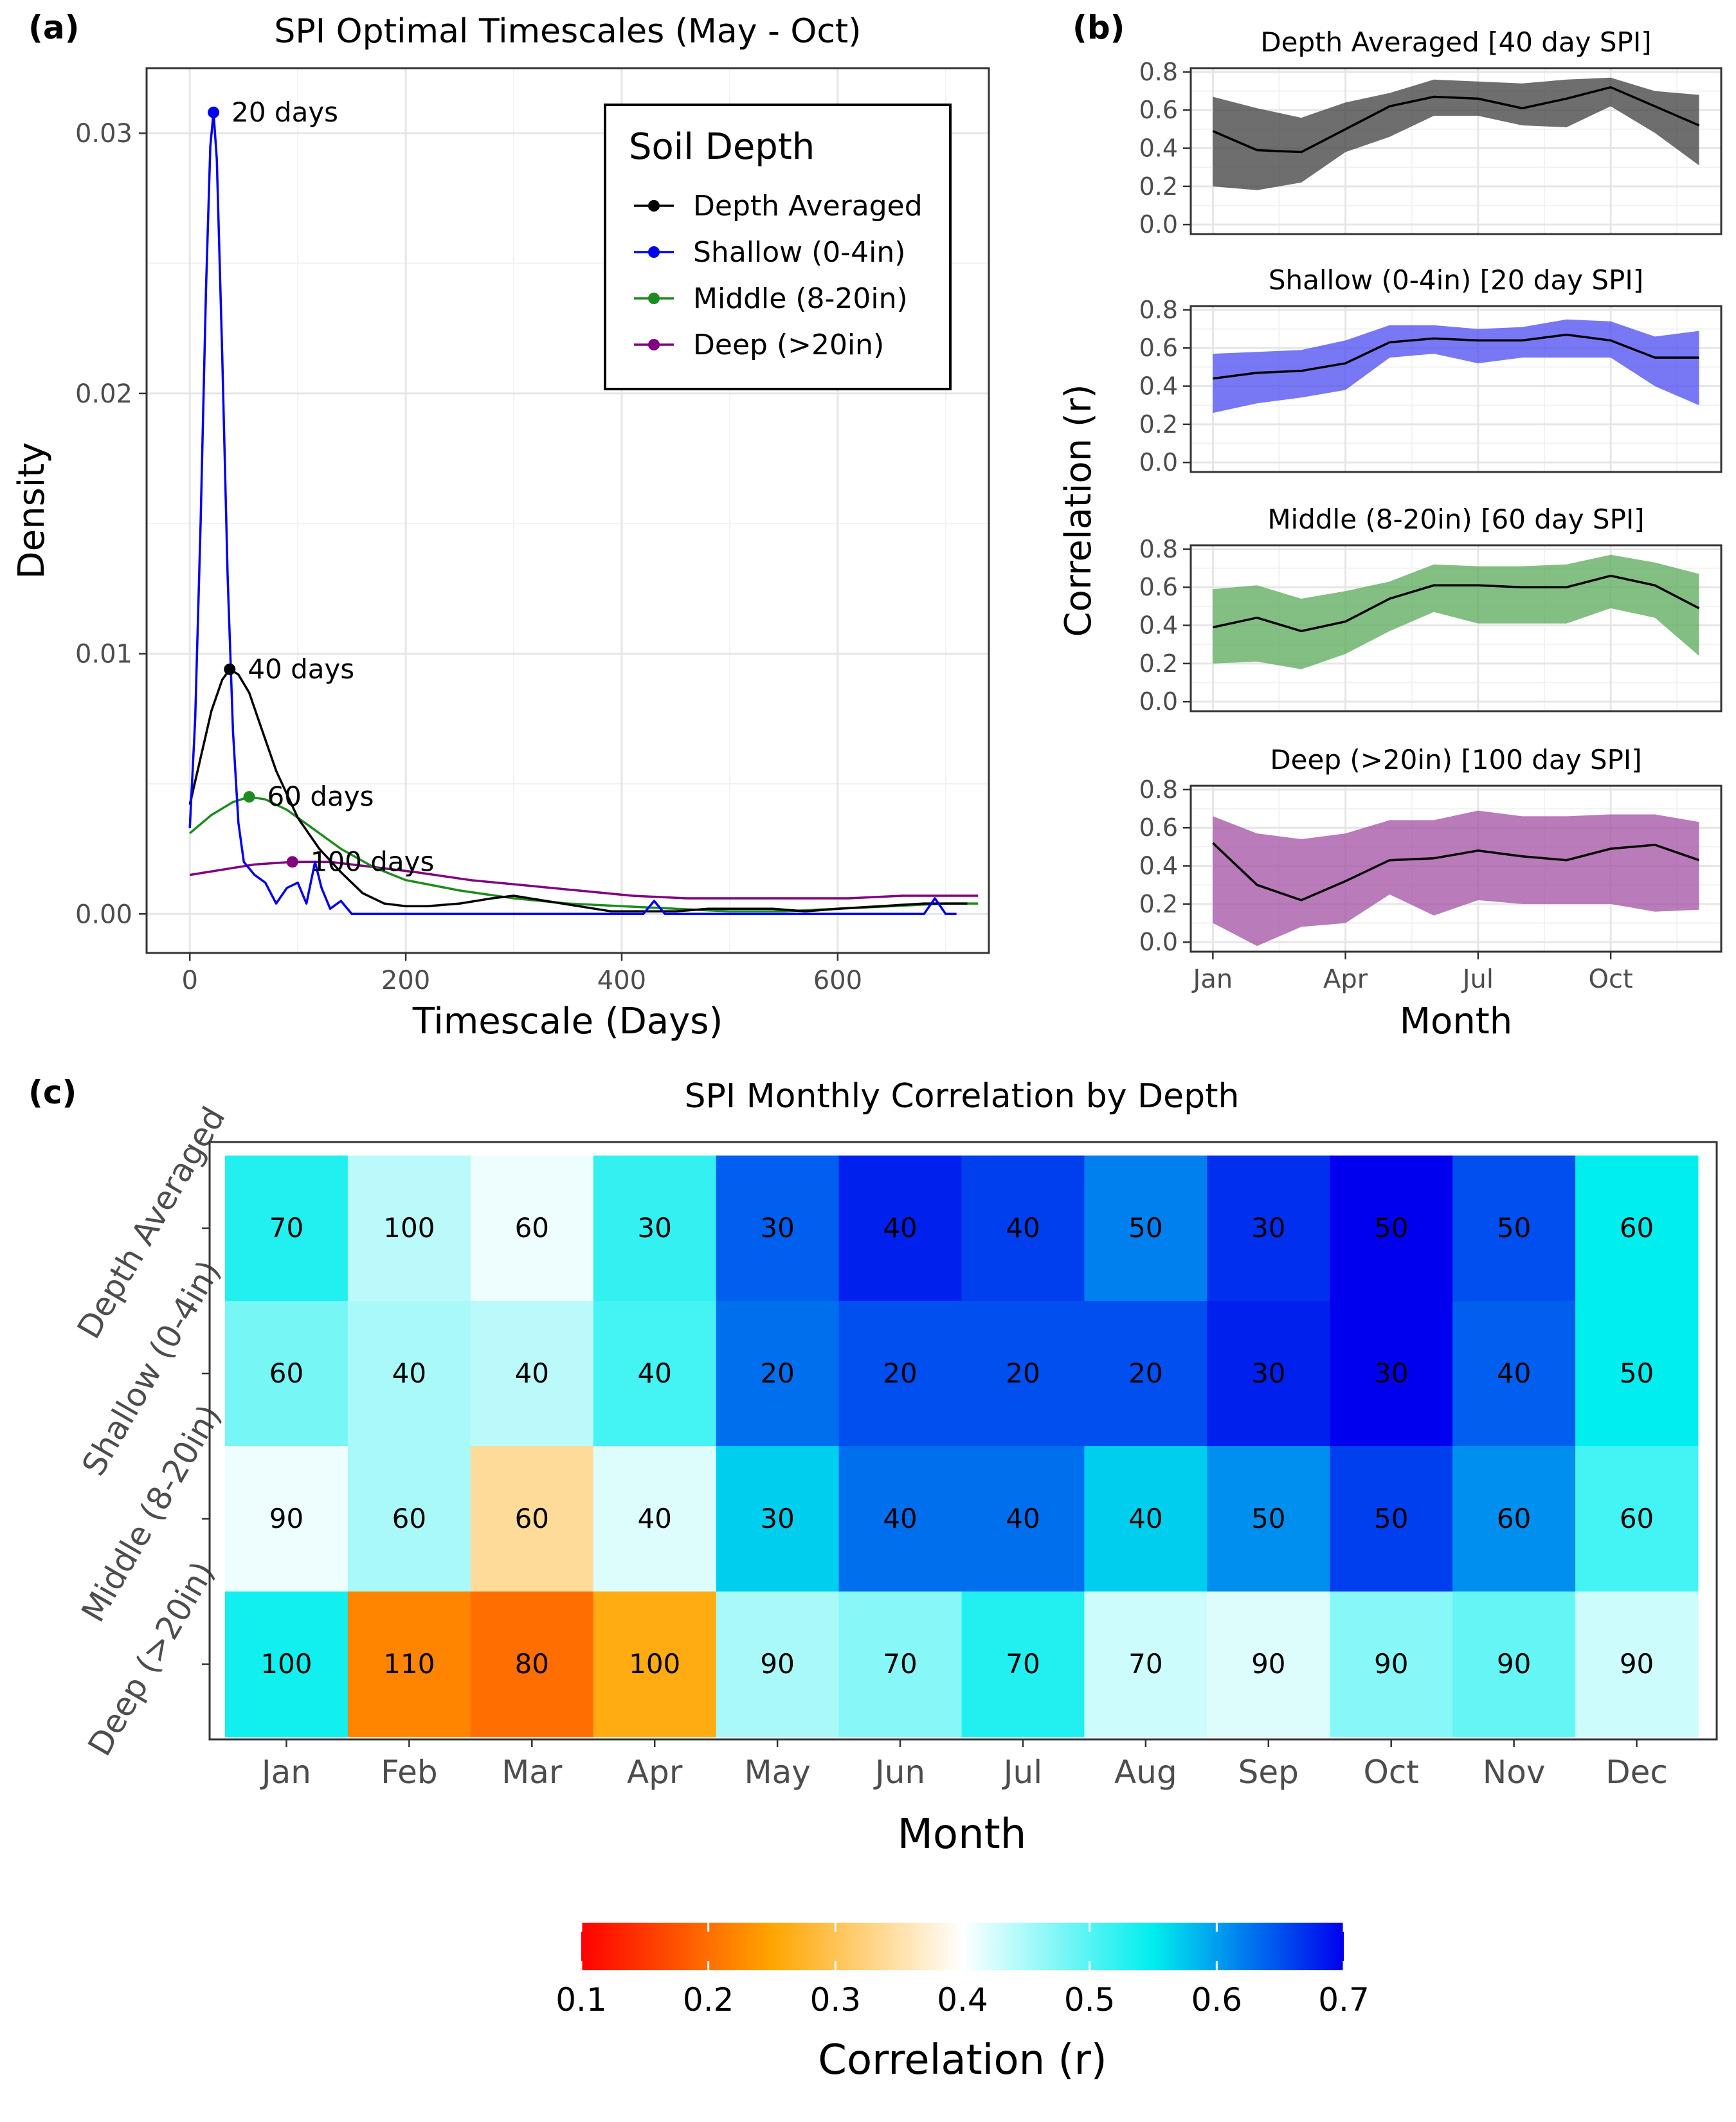 Image resolution: width=1736 pixels, height=2122 pixels. What do you see at coordinates (1456, 872) in the screenshot?
I see `mean-line` at bounding box center [1456, 872].